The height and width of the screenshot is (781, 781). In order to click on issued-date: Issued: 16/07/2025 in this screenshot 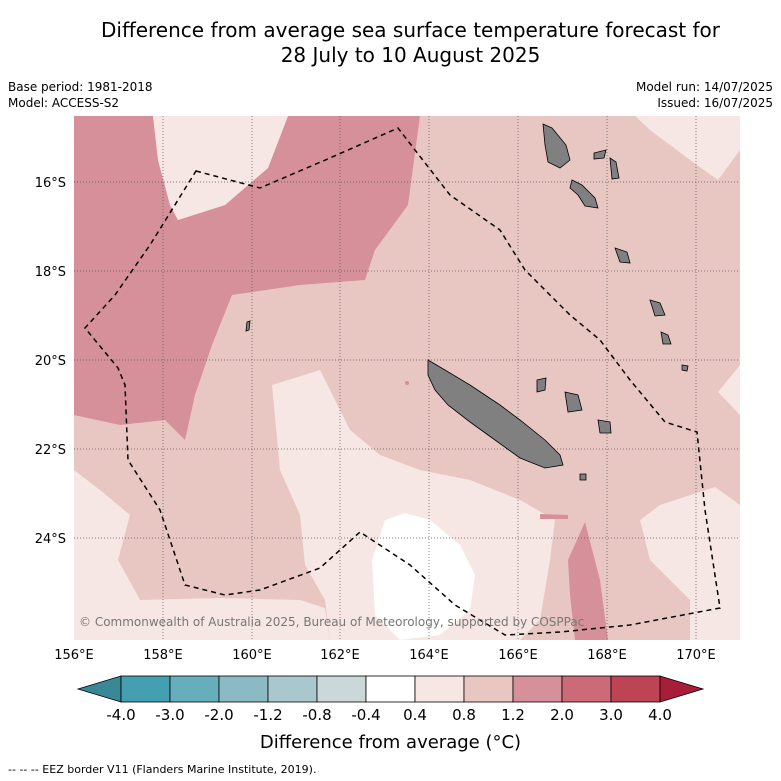, I will do `click(715, 103)`.